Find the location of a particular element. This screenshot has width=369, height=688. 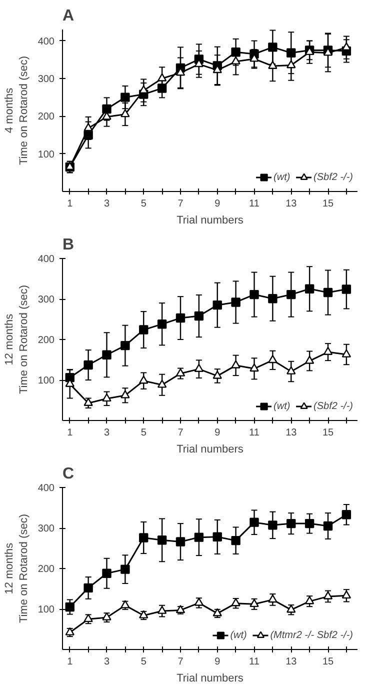

chart-title: B is located at coordinates (68, 245).